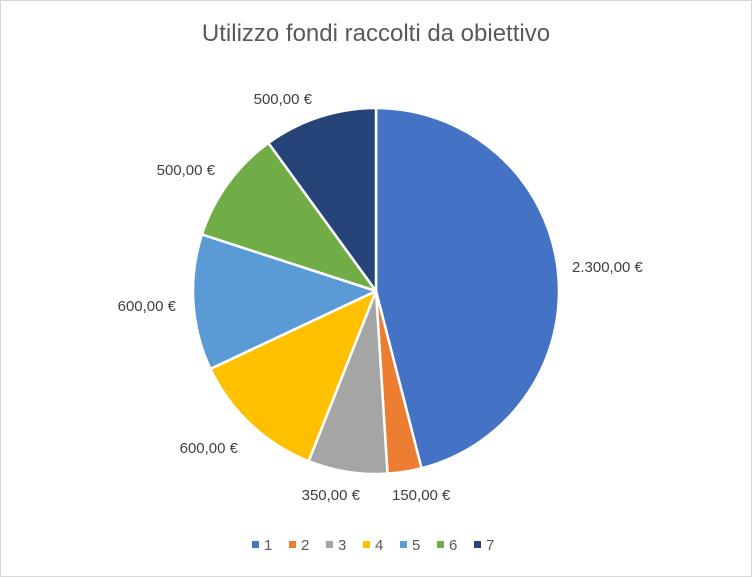 Image resolution: width=752 pixels, height=577 pixels. What do you see at coordinates (373, 545) in the screenshot?
I see `legend: 1 2 3 4 5 6 7` at bounding box center [373, 545].